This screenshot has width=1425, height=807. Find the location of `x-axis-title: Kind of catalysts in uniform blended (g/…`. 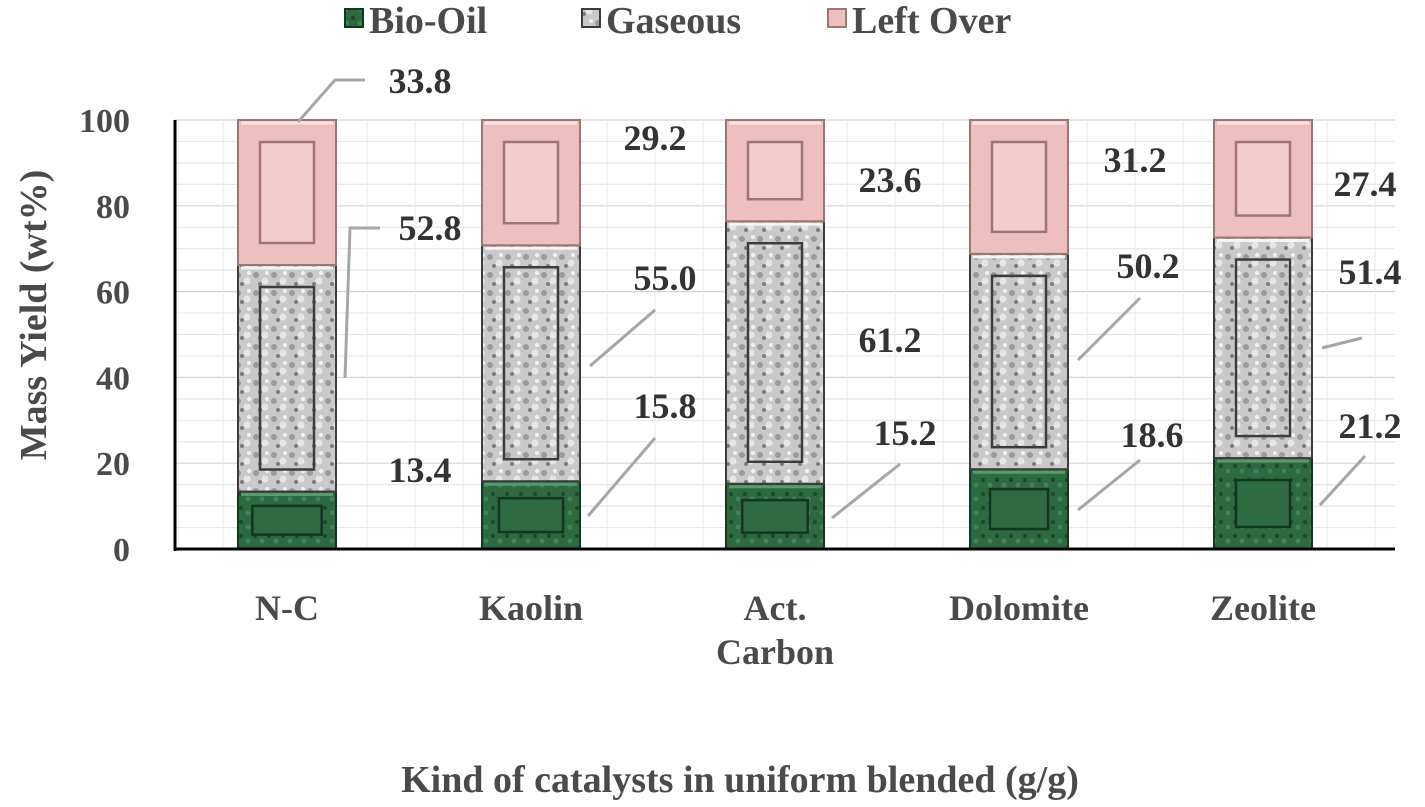

x-axis-title: Kind of catalysts in uniform blended (g/… is located at coordinates (740, 780).